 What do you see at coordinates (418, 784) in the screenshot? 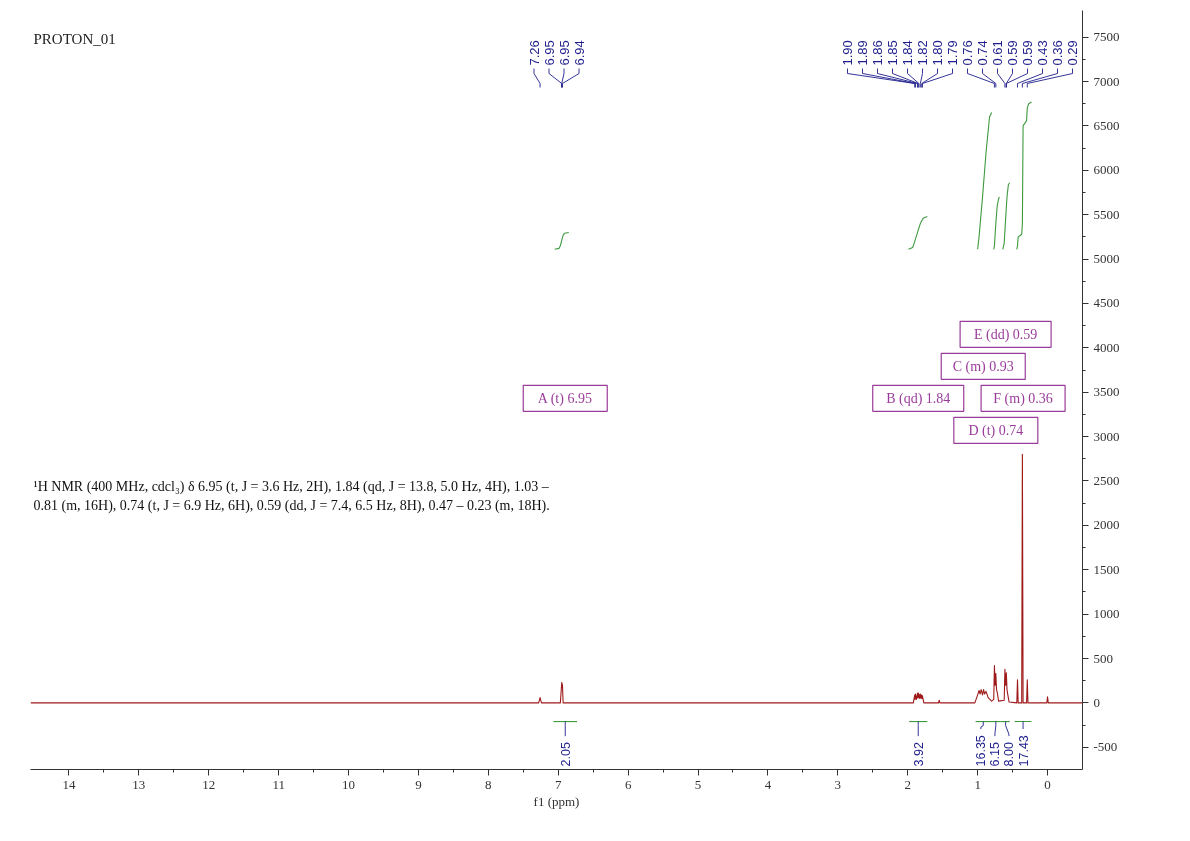
I see `x-tick-label: 9` at bounding box center [418, 784].